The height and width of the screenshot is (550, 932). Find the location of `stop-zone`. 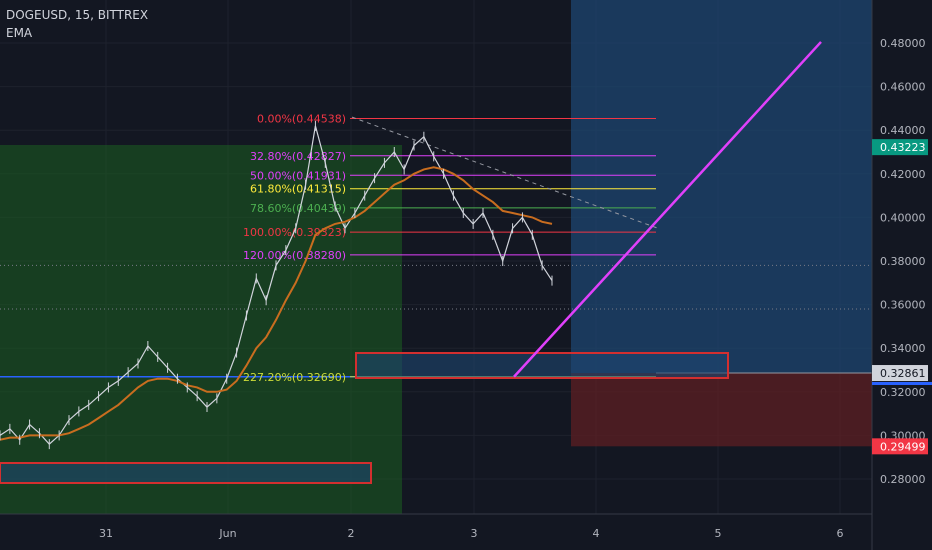

stop-zone is located at coordinates (721, 410).